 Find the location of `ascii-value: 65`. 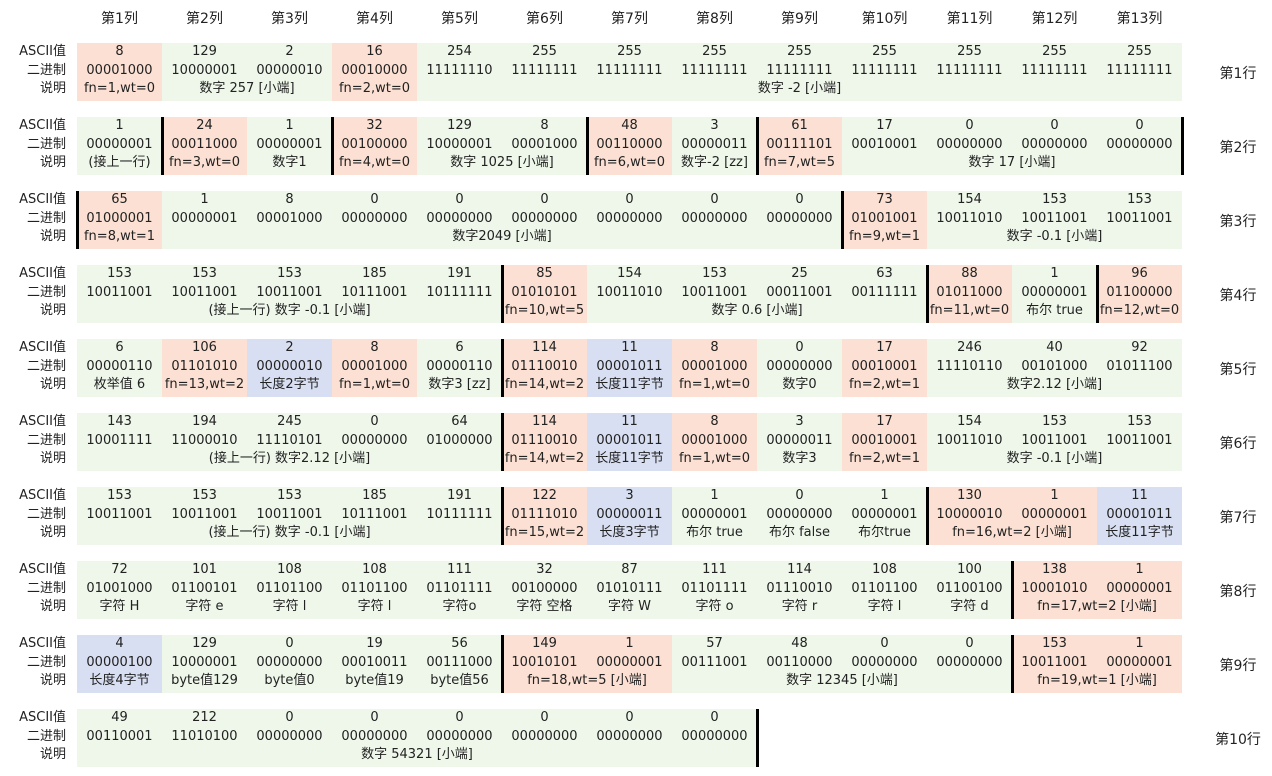

ascii-value: 65 is located at coordinates (119, 199).